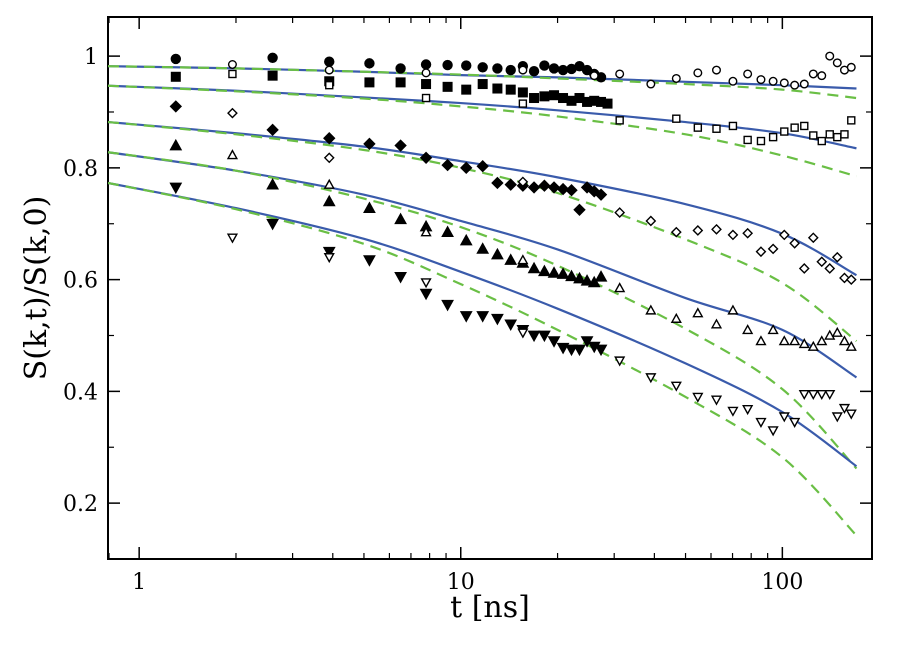 Image resolution: width=899 pixels, height=649 pixels. Describe the element at coordinates (36, 288) in the screenshot. I see `y-axis-title: S(k,t)/S(k,0)` at that location.